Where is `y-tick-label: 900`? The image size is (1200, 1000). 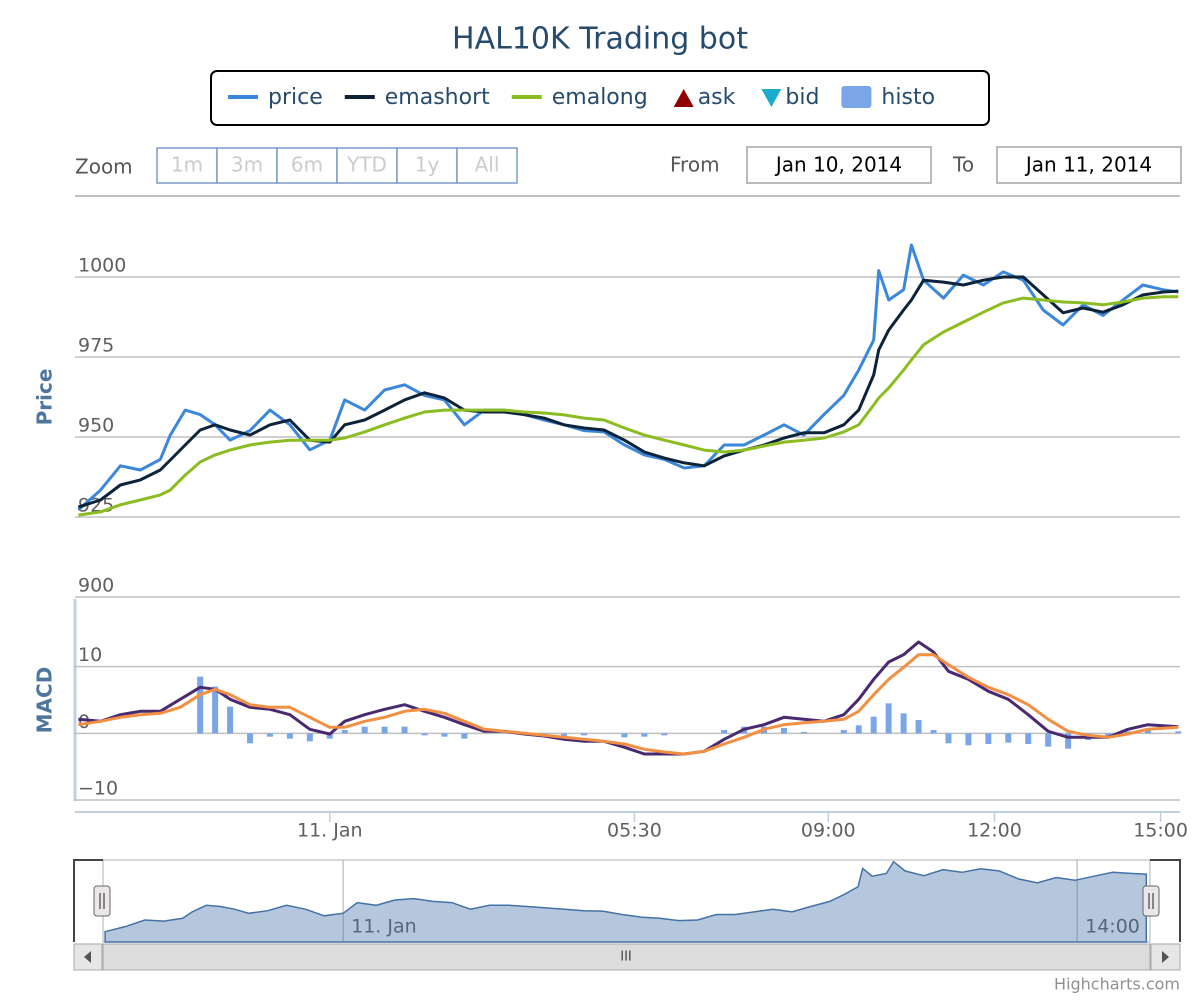 y-tick-label: 900 is located at coordinates (96, 586).